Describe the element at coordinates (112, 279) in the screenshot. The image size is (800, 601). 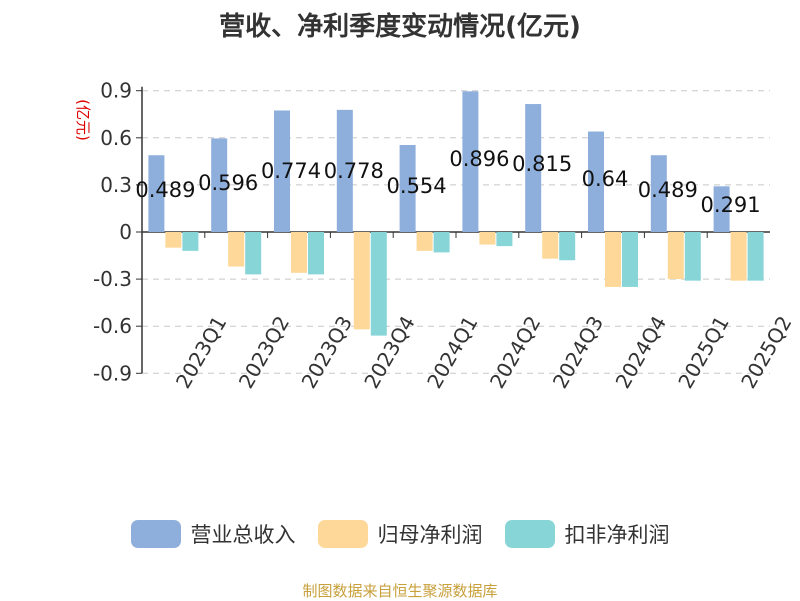
I see `y-tick-label: -0.3` at that location.